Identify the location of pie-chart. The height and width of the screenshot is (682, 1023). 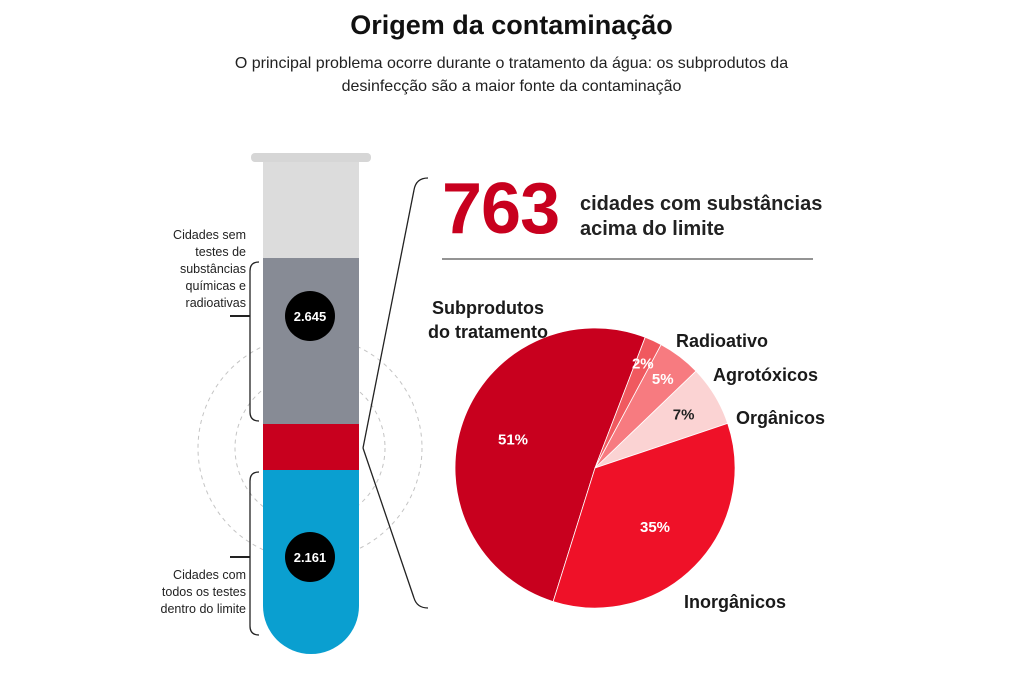
(595, 468).